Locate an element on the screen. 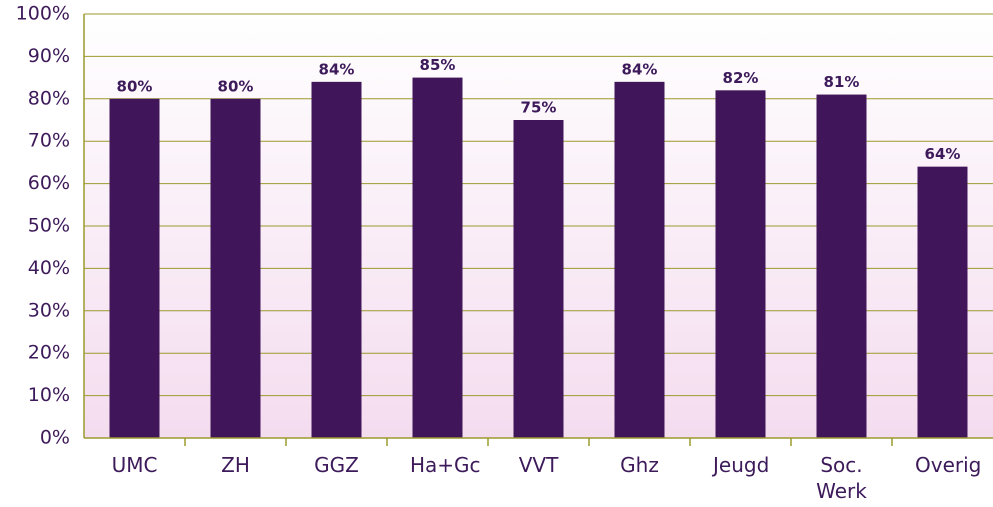  y-tick-label: 70% is located at coordinates (49, 141).